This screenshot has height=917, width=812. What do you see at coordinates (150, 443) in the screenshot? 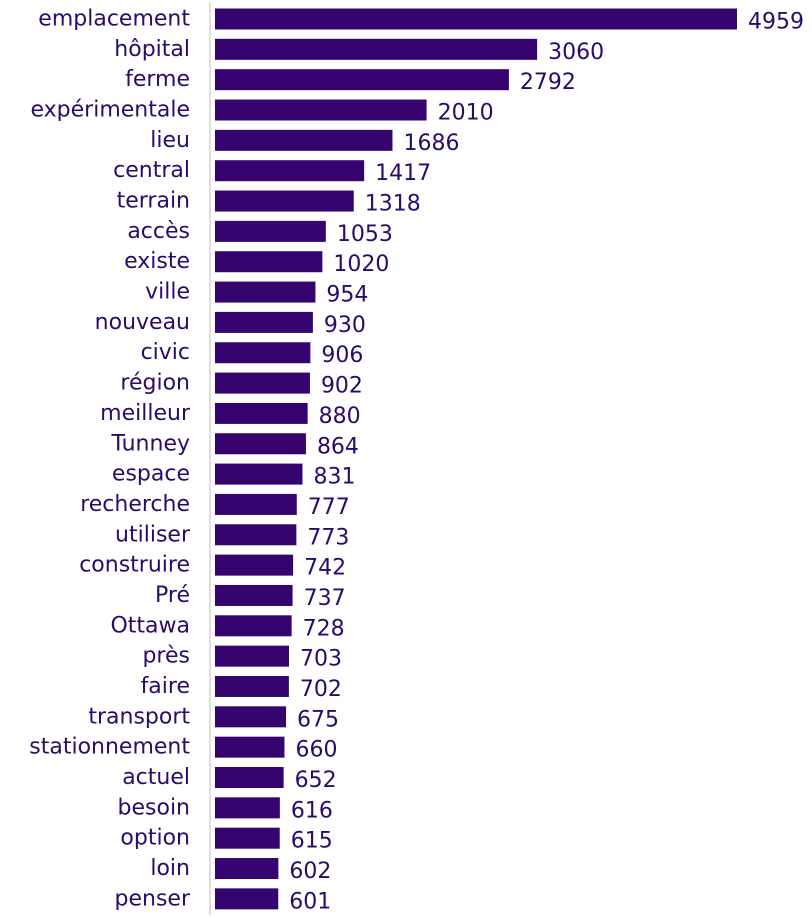
I see `category-label: Tunney` at bounding box center [150, 443].